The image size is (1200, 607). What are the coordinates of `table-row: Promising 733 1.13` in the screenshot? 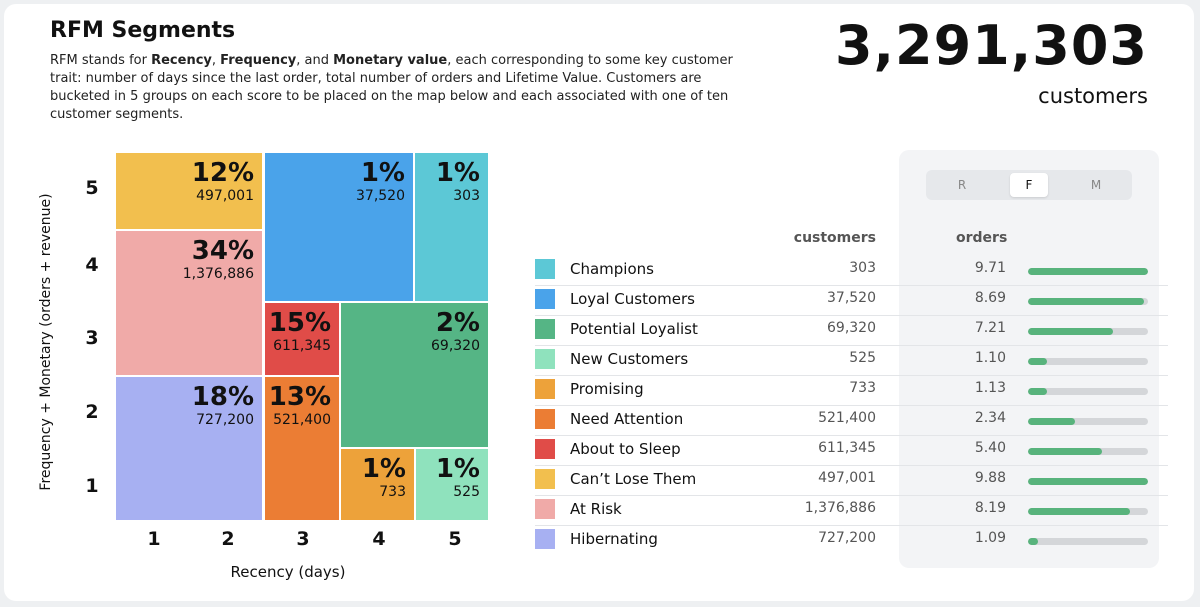 It's located at (851, 390).